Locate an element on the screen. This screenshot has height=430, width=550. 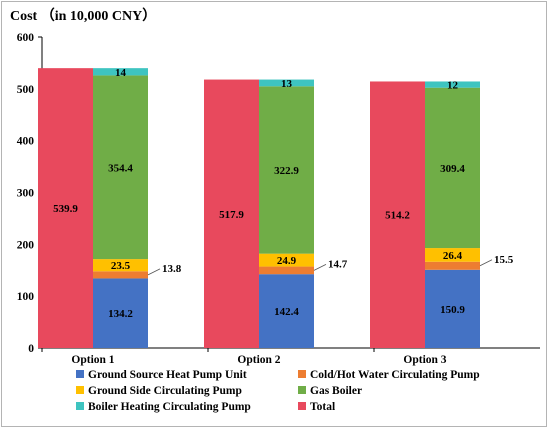
legend-label: Boiler Heating Circulating Pump is located at coordinates (169, 407).